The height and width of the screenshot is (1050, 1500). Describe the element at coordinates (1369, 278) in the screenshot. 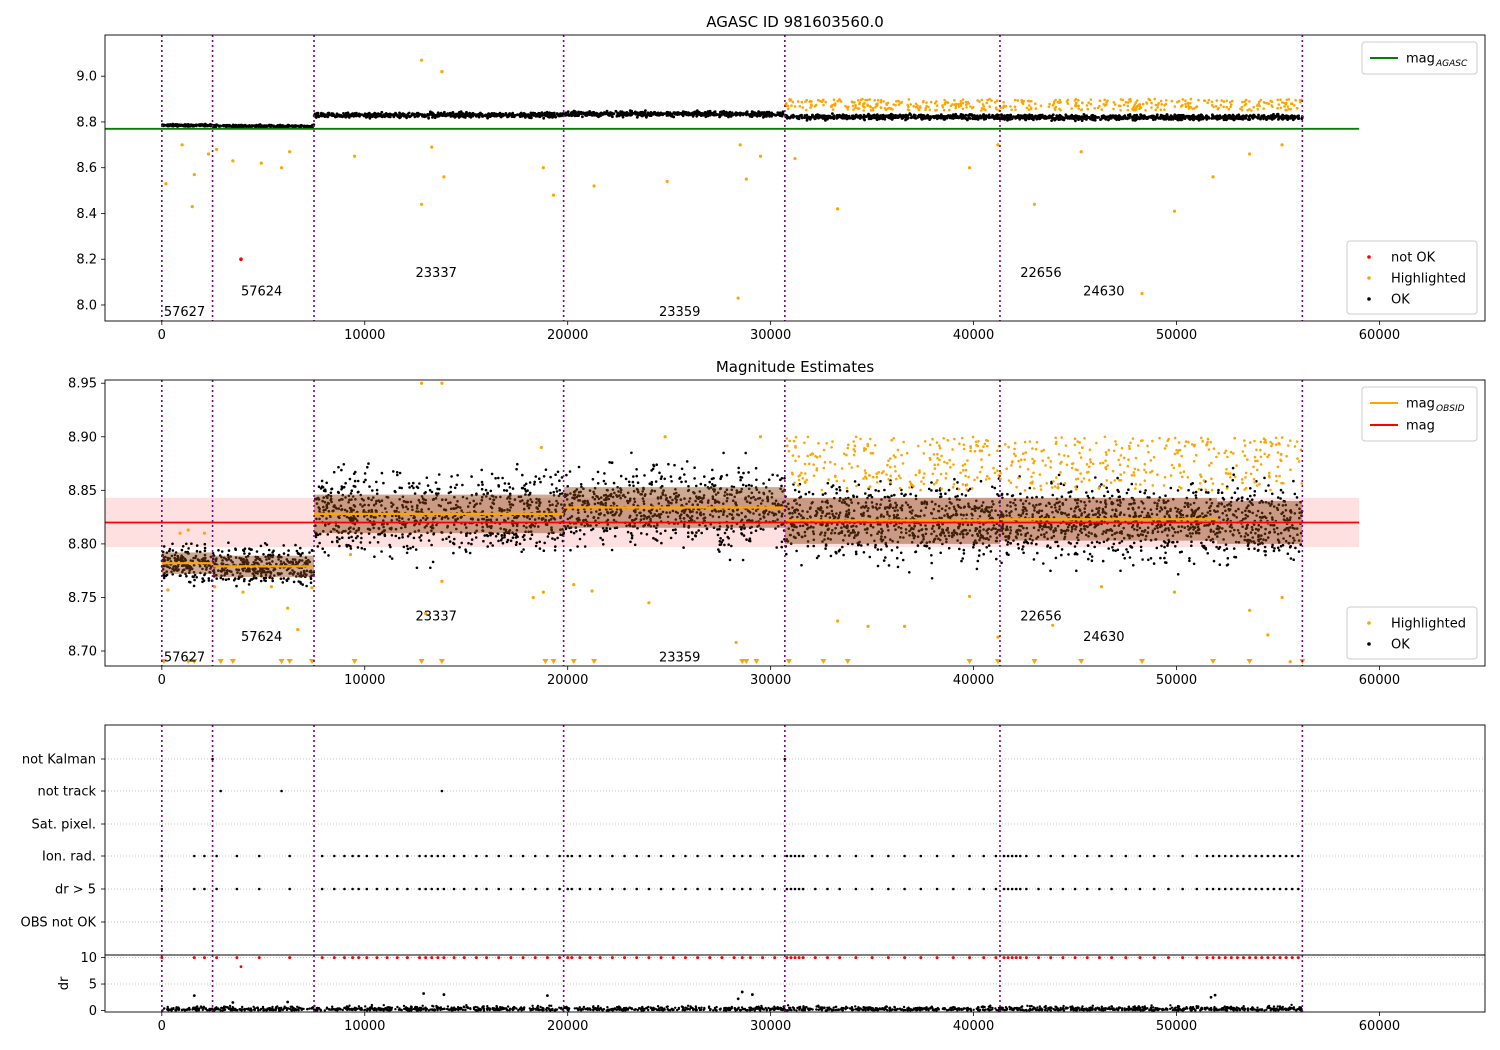

I see `legend-point-swatch` at that location.